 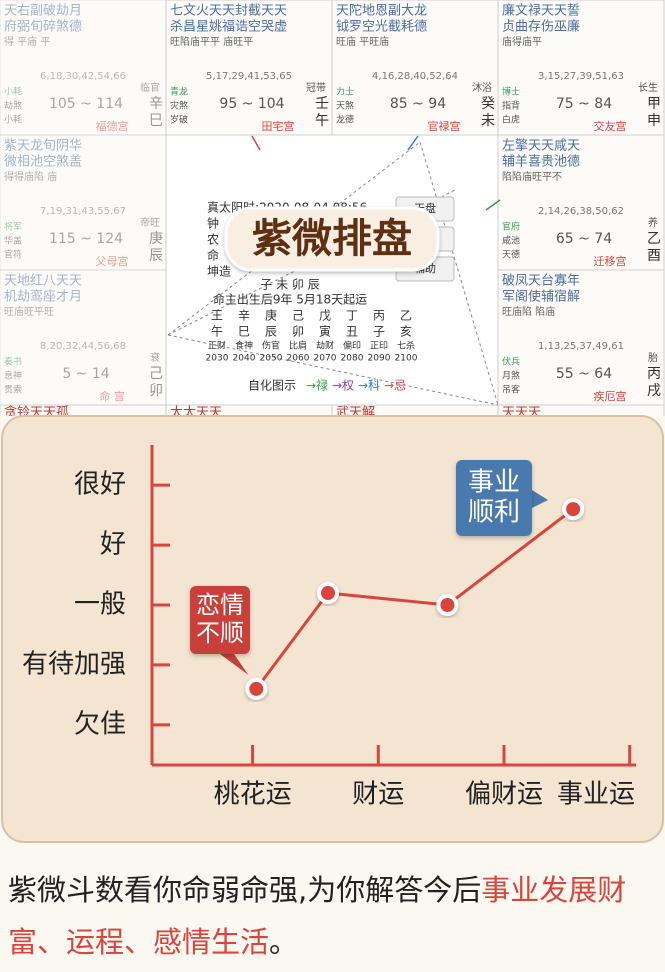 What do you see at coordinates (406, 316) in the screenshot?
I see `luck-stems: 乙` at bounding box center [406, 316].